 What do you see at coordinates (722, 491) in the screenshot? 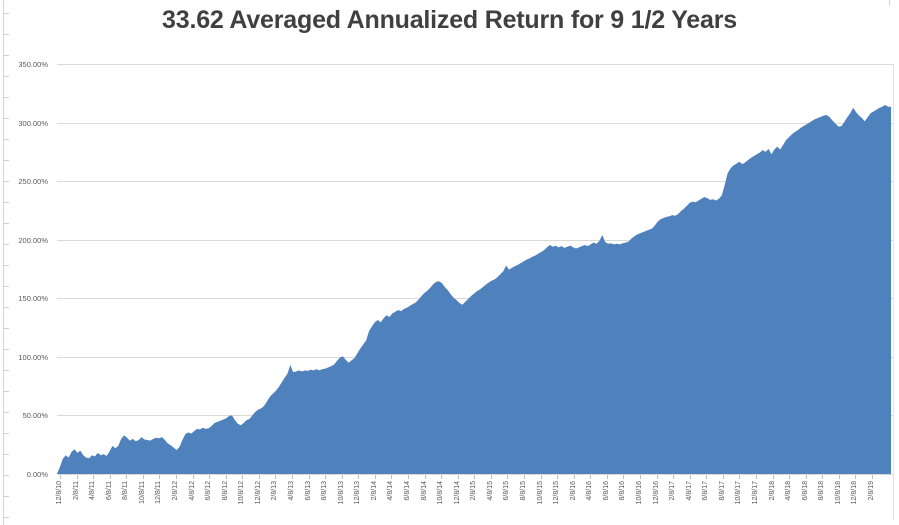
I see `x-axis-label: 8/8/17` at bounding box center [722, 491].